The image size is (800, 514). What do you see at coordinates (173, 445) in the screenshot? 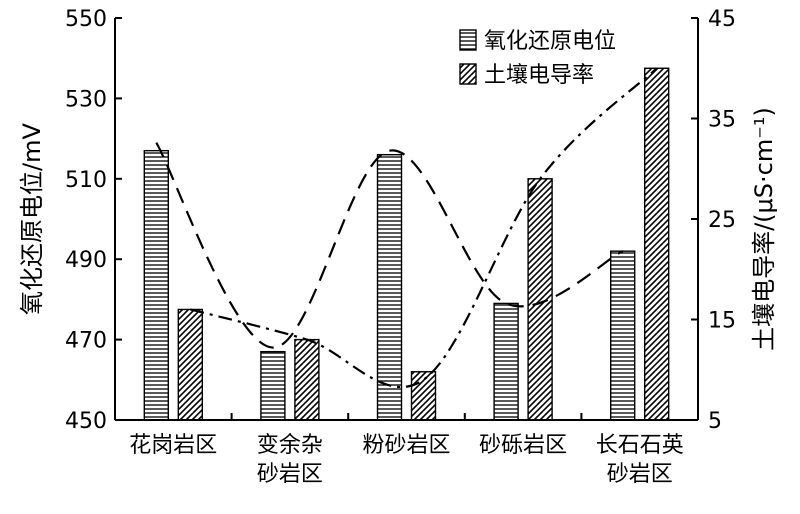
I see `category-label: 花岗岩区` at bounding box center [173, 445].